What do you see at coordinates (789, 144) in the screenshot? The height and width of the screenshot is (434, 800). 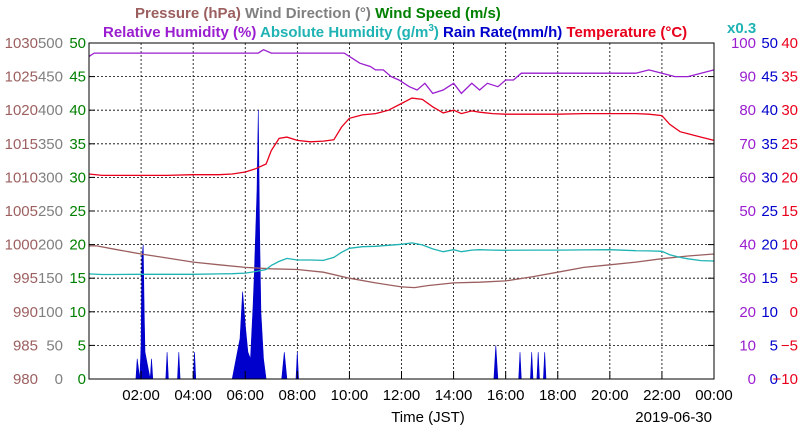 I see `right-axis-2-tick: 25` at bounding box center [789, 144].